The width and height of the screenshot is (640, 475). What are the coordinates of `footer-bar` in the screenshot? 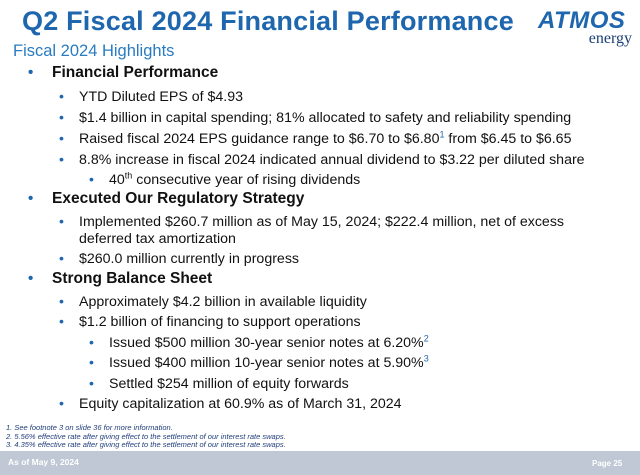 It's located at (320, 463).